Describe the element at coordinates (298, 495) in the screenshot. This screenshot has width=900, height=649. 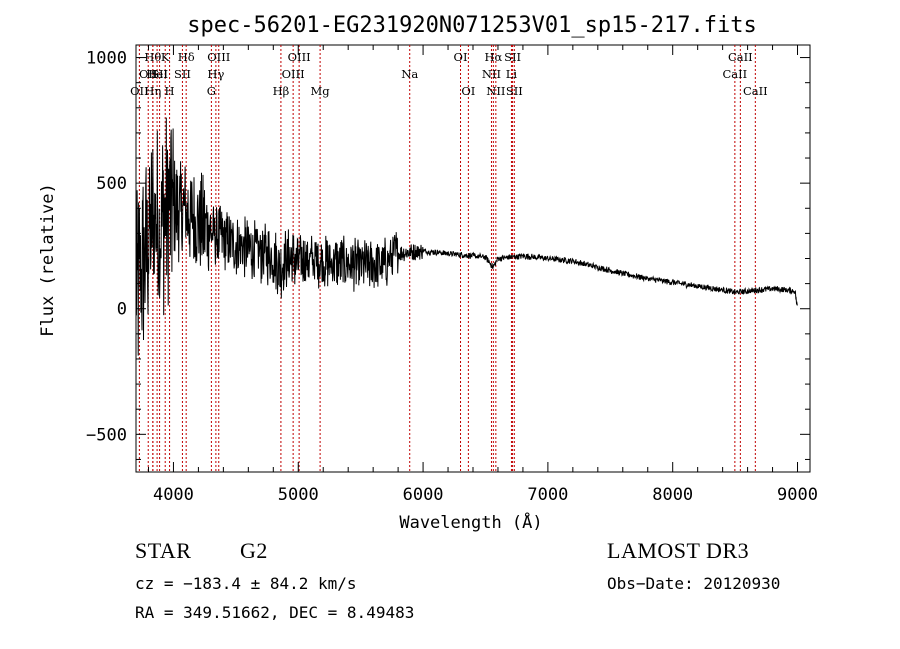
I see `x-tick-label: 5000` at that location.